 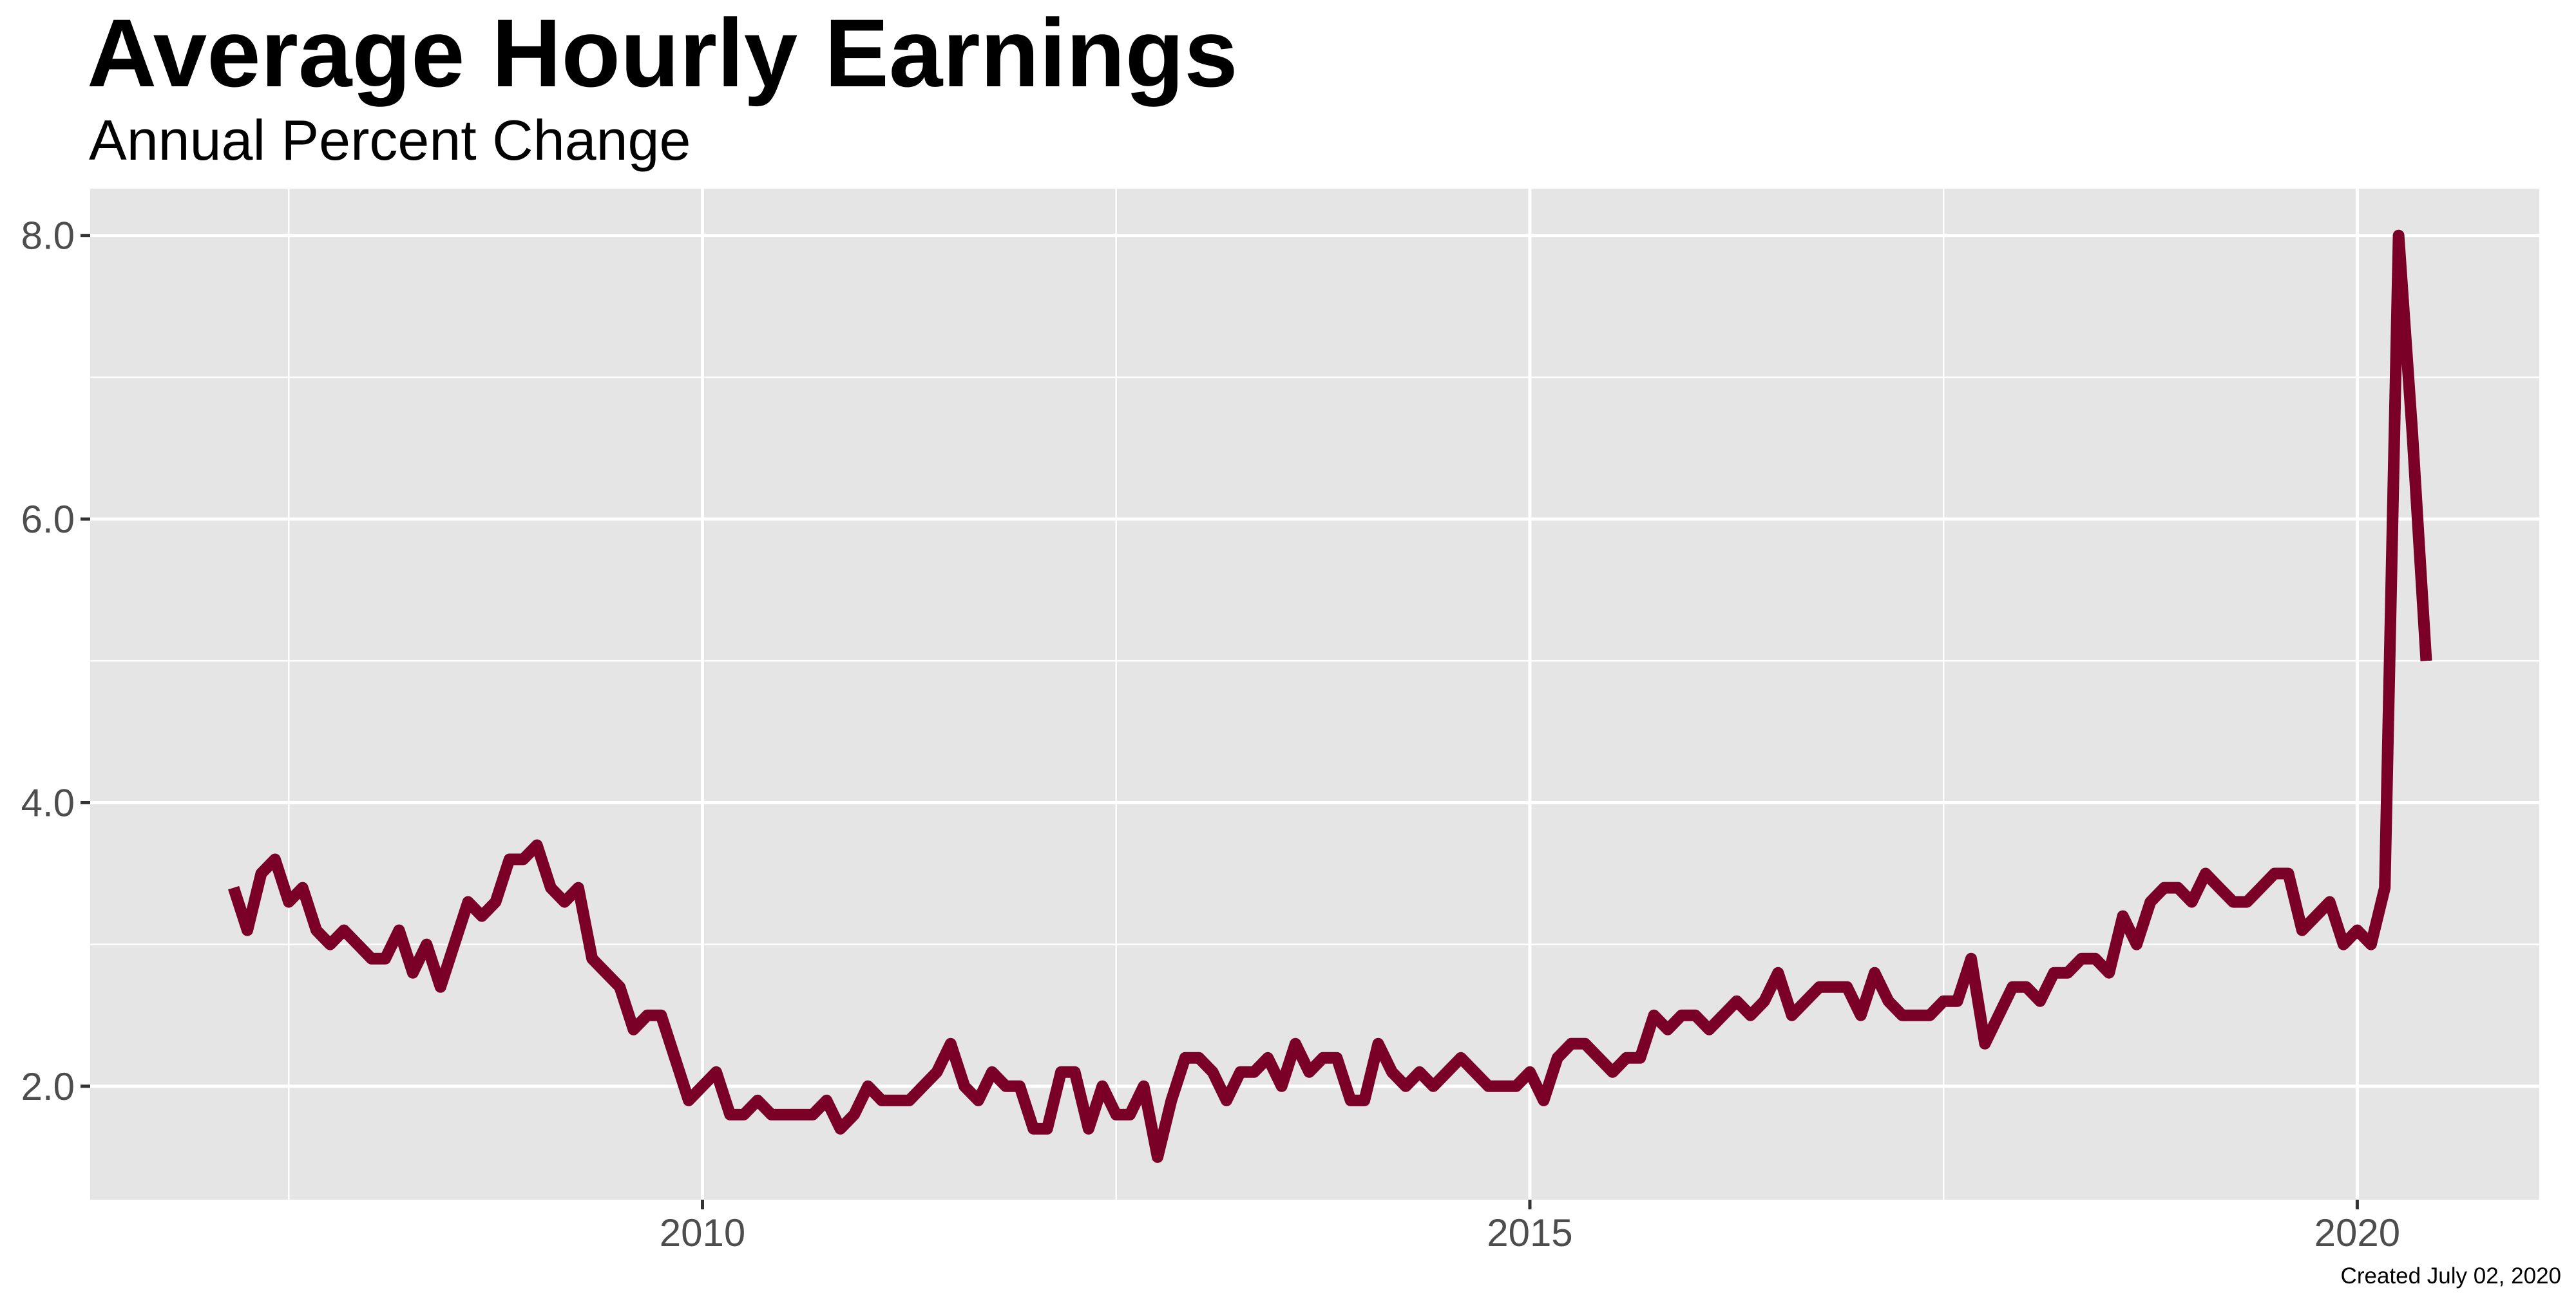 What do you see at coordinates (2450, 1276) in the screenshot?
I see `created-date-caption: Created July 02, 2020` at bounding box center [2450, 1276].